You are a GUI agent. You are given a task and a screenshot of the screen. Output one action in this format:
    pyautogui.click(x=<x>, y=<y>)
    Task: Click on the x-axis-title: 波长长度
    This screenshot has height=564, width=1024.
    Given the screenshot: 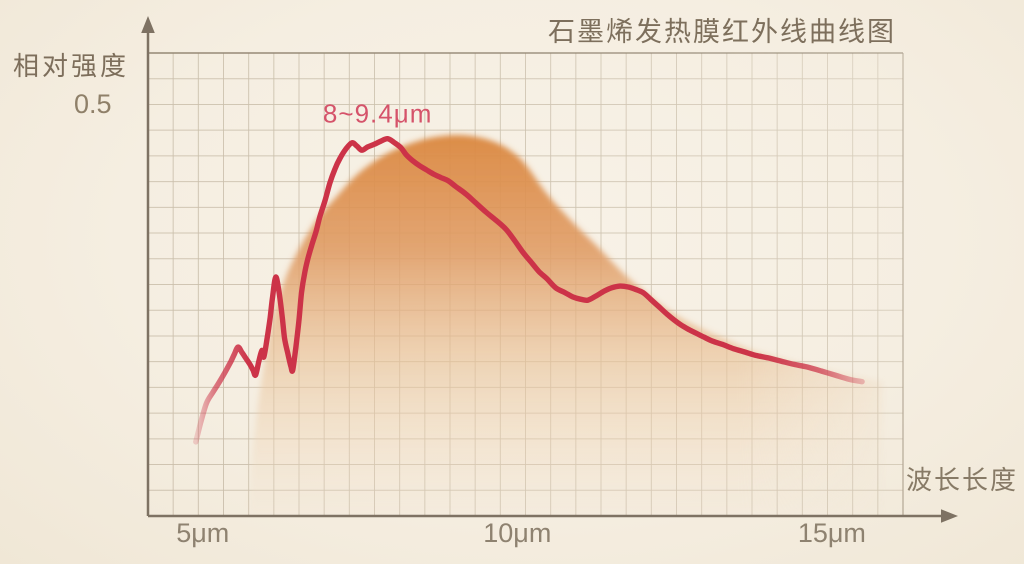 What is the action you would take?
    pyautogui.click(x=962, y=480)
    